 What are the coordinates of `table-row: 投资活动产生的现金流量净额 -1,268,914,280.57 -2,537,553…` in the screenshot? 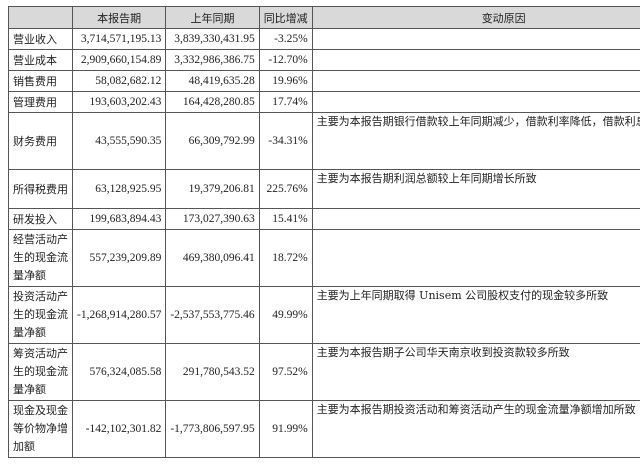 It's located at (324, 315).